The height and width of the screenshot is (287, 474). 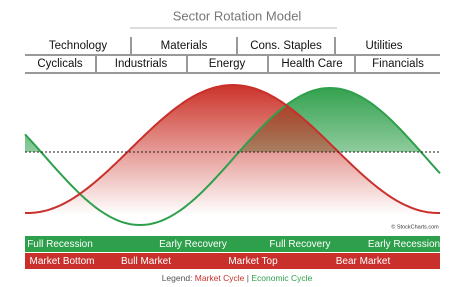 I want to click on market-phase: Market Top, so click(x=253, y=261).